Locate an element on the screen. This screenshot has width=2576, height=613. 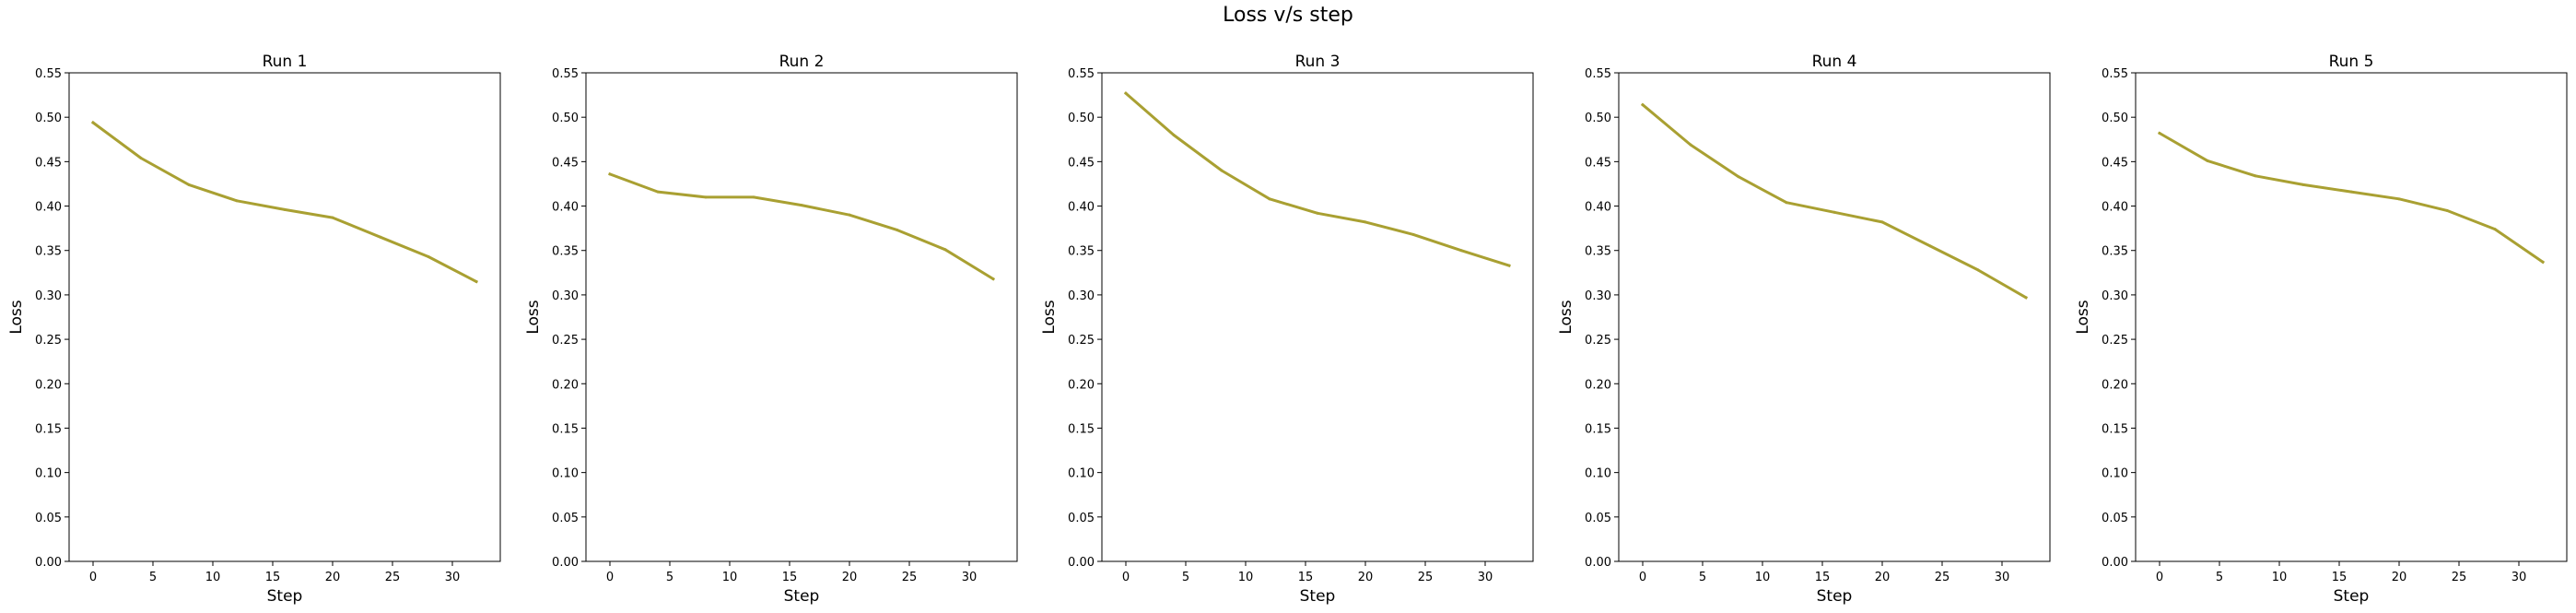
subplot-title: Run 2 is located at coordinates (802, 62).